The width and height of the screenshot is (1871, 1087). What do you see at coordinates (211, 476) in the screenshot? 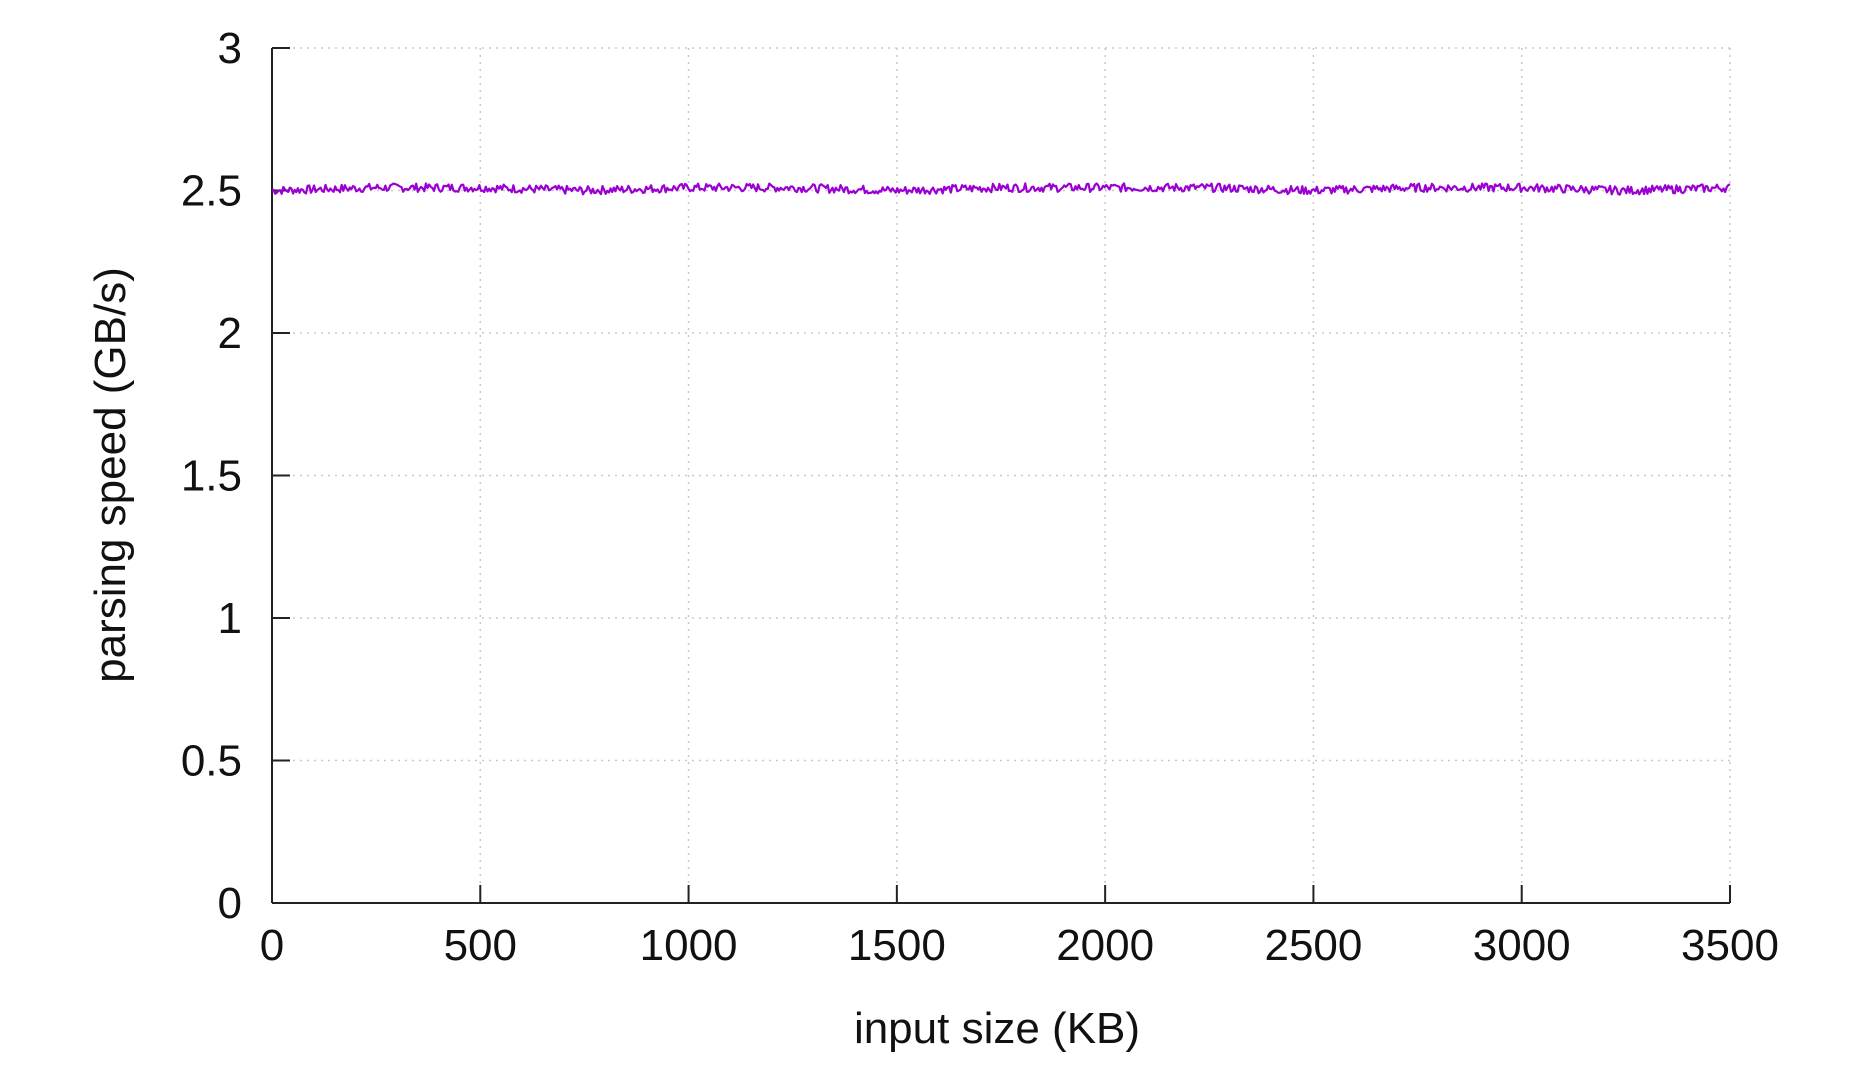
I see `y-tick-label: 1.5` at bounding box center [211, 476].